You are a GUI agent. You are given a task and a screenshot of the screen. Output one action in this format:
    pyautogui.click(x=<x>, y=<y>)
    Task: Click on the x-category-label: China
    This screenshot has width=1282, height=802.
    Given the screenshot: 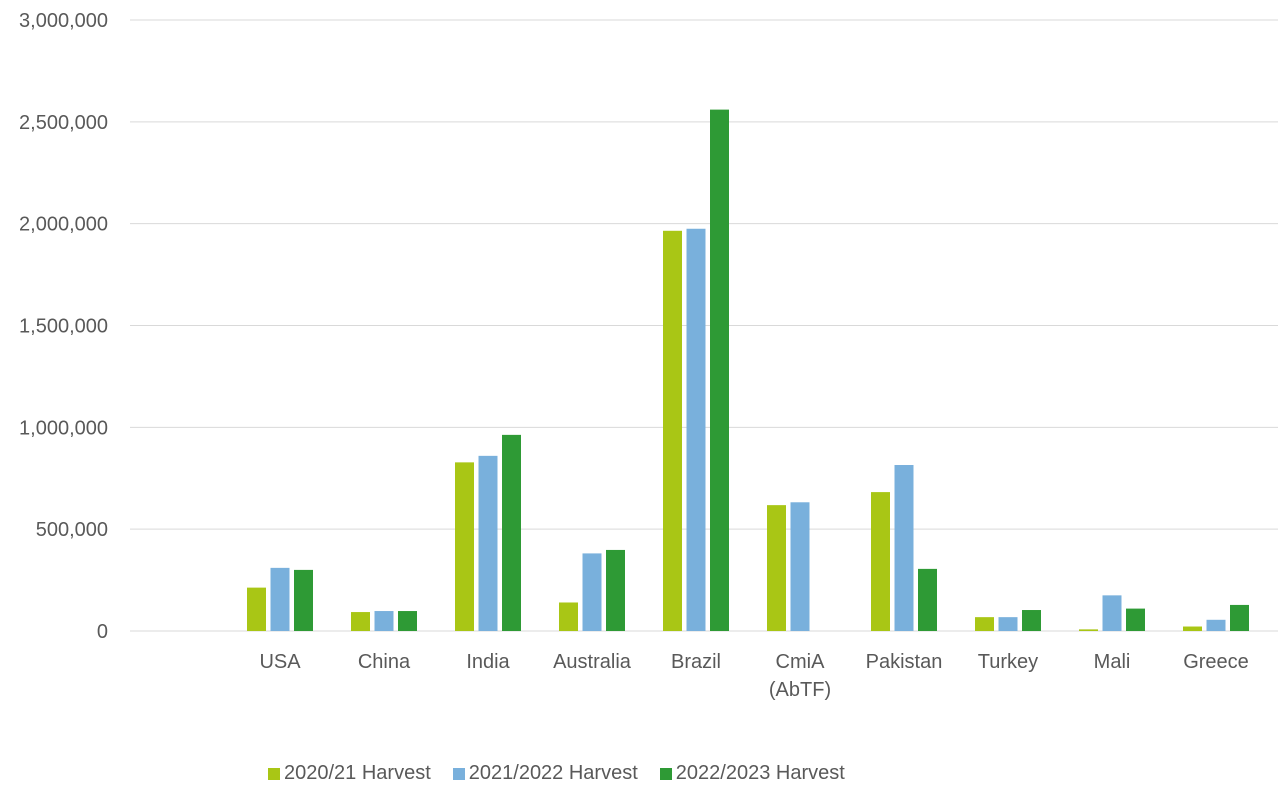 What is the action you would take?
    pyautogui.click(x=384, y=662)
    